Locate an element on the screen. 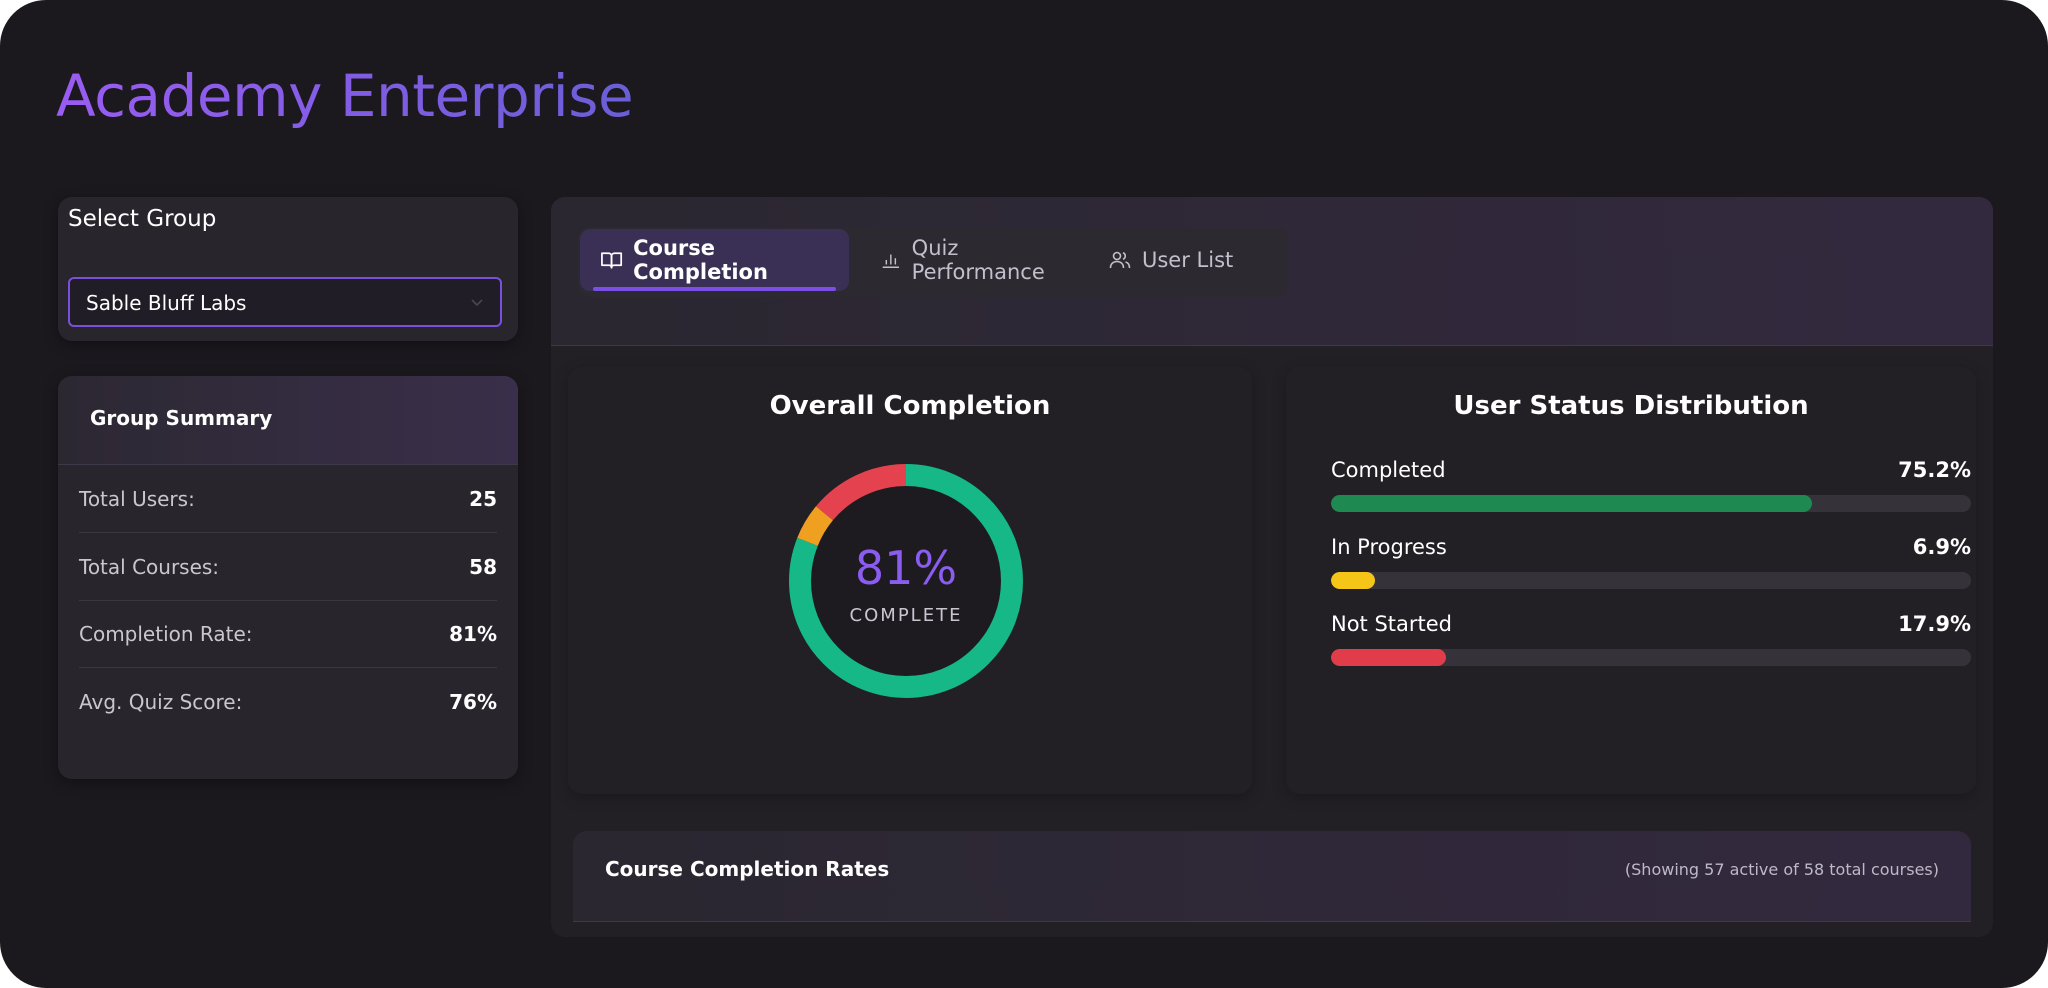  course-completion-rates-title: Course Completion Rates is located at coordinates (747, 869).